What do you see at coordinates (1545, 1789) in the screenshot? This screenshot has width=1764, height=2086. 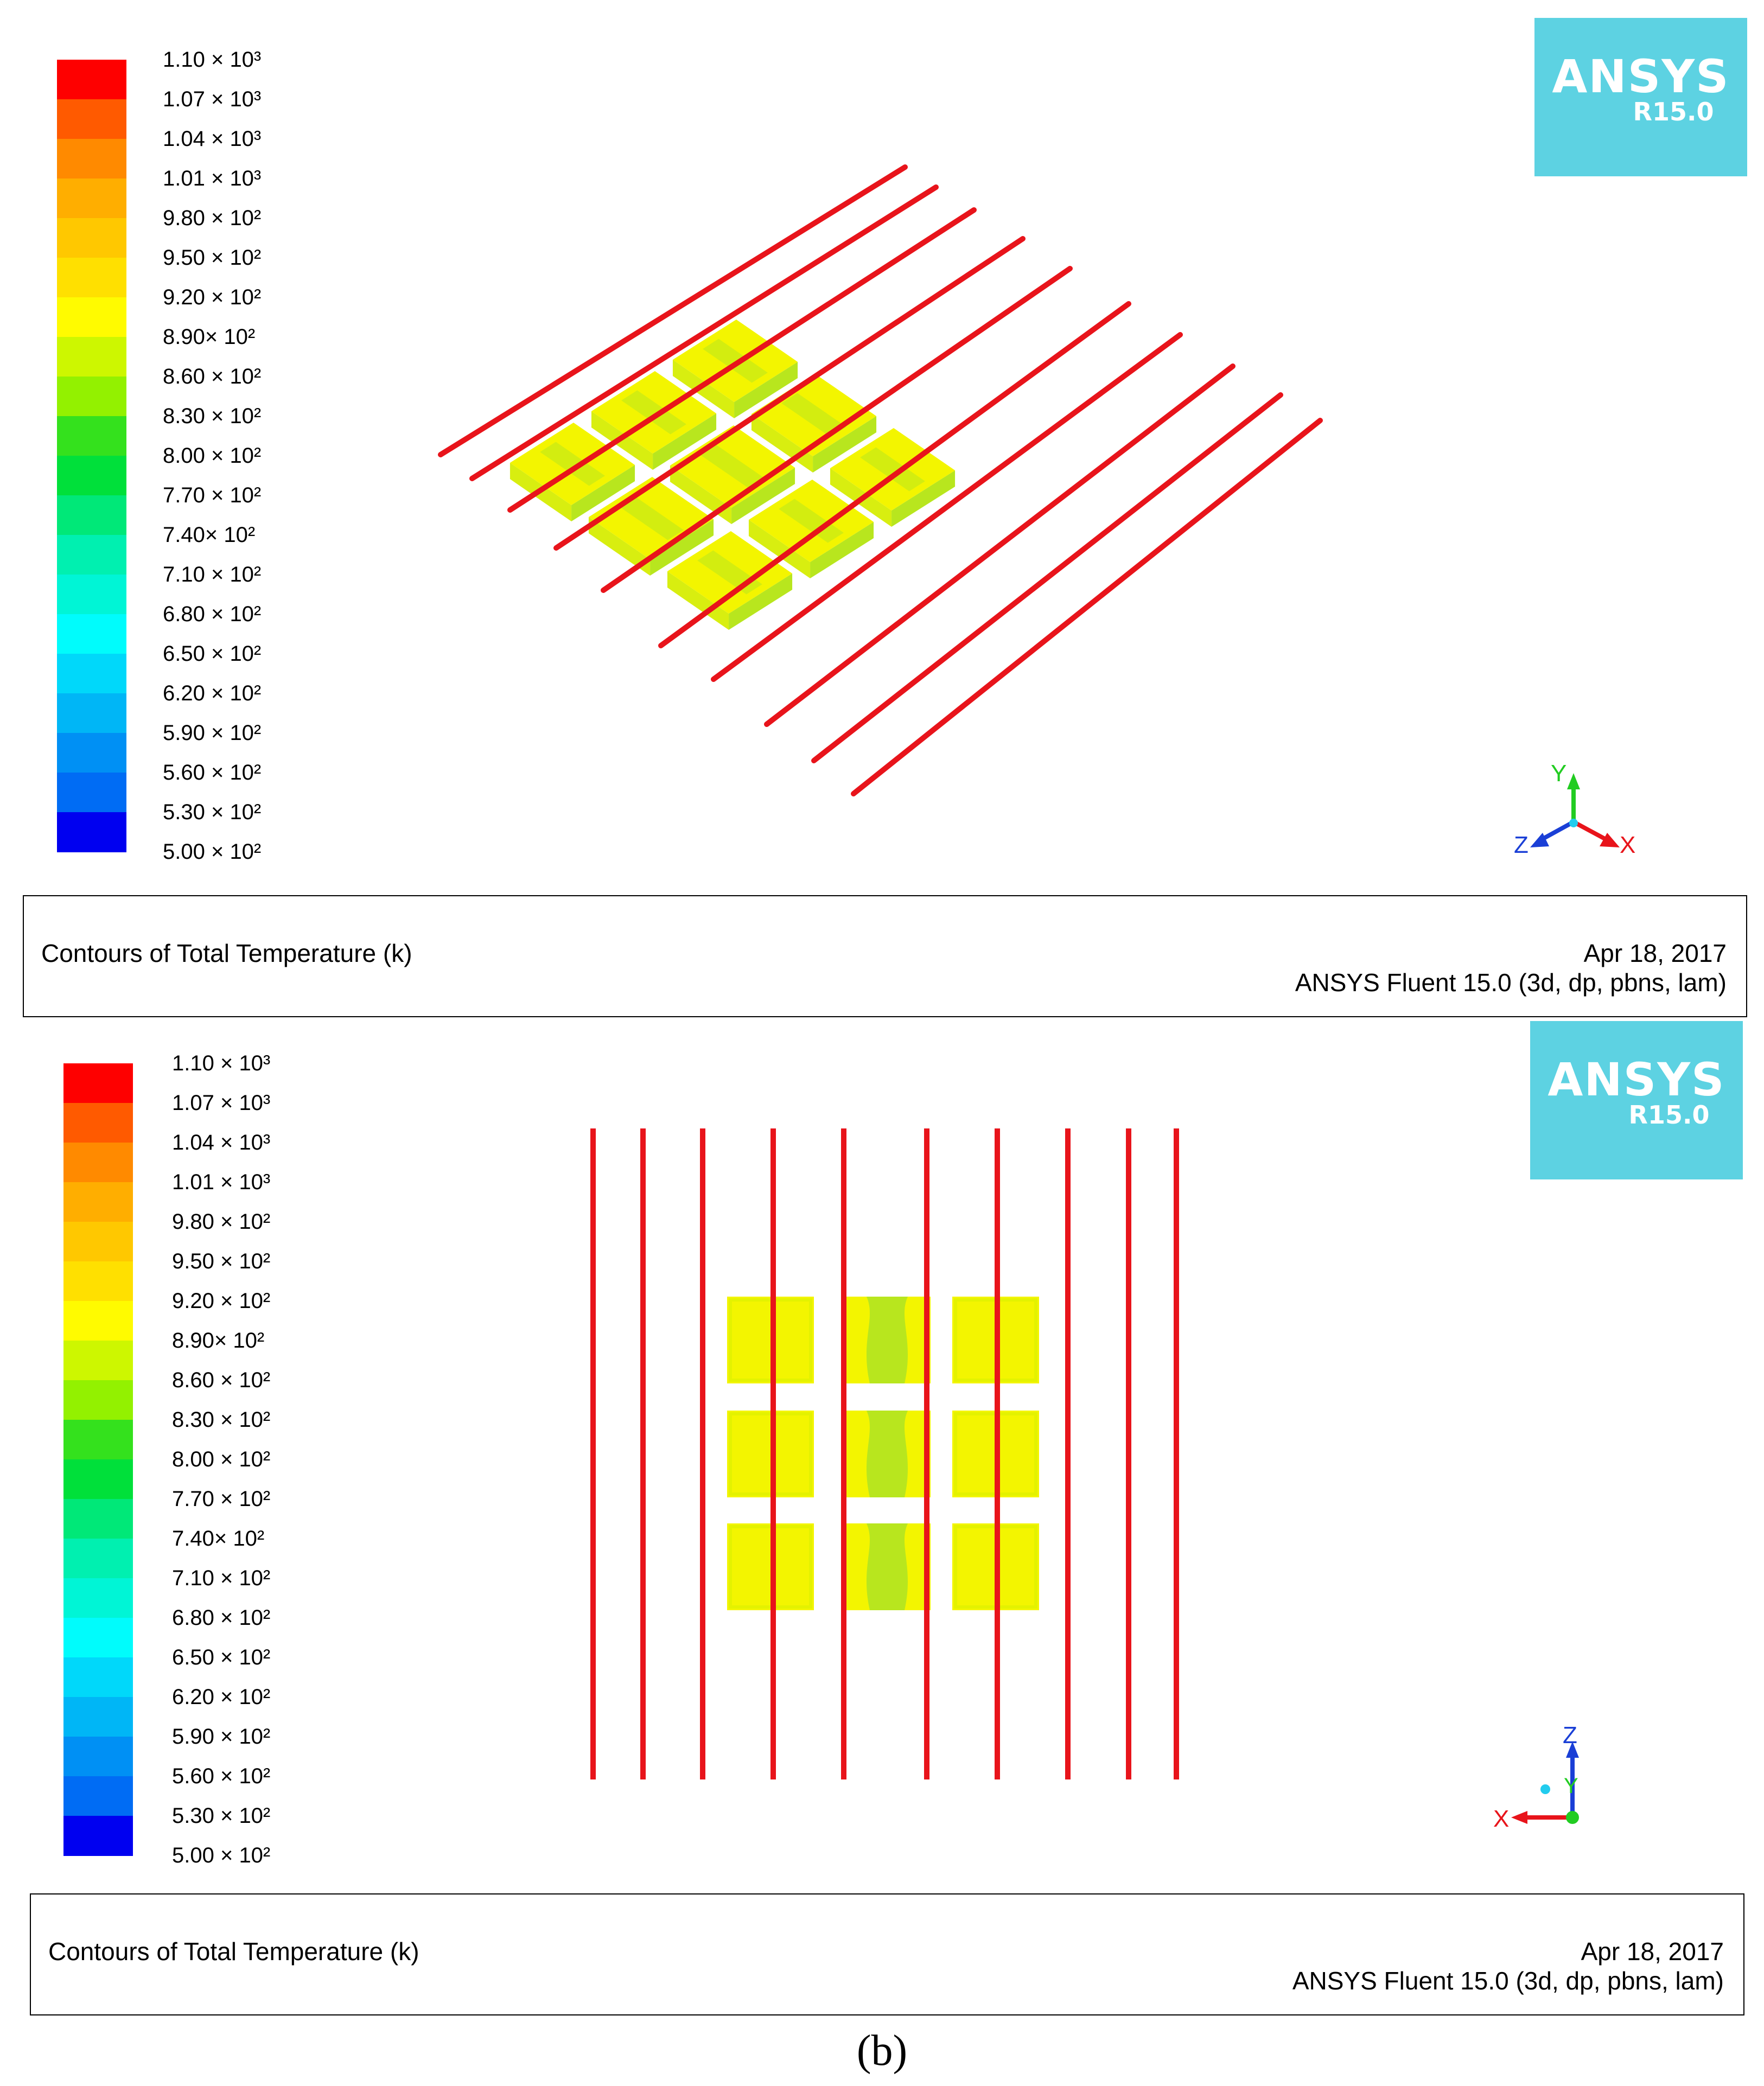 I see `y-axis-dot` at bounding box center [1545, 1789].